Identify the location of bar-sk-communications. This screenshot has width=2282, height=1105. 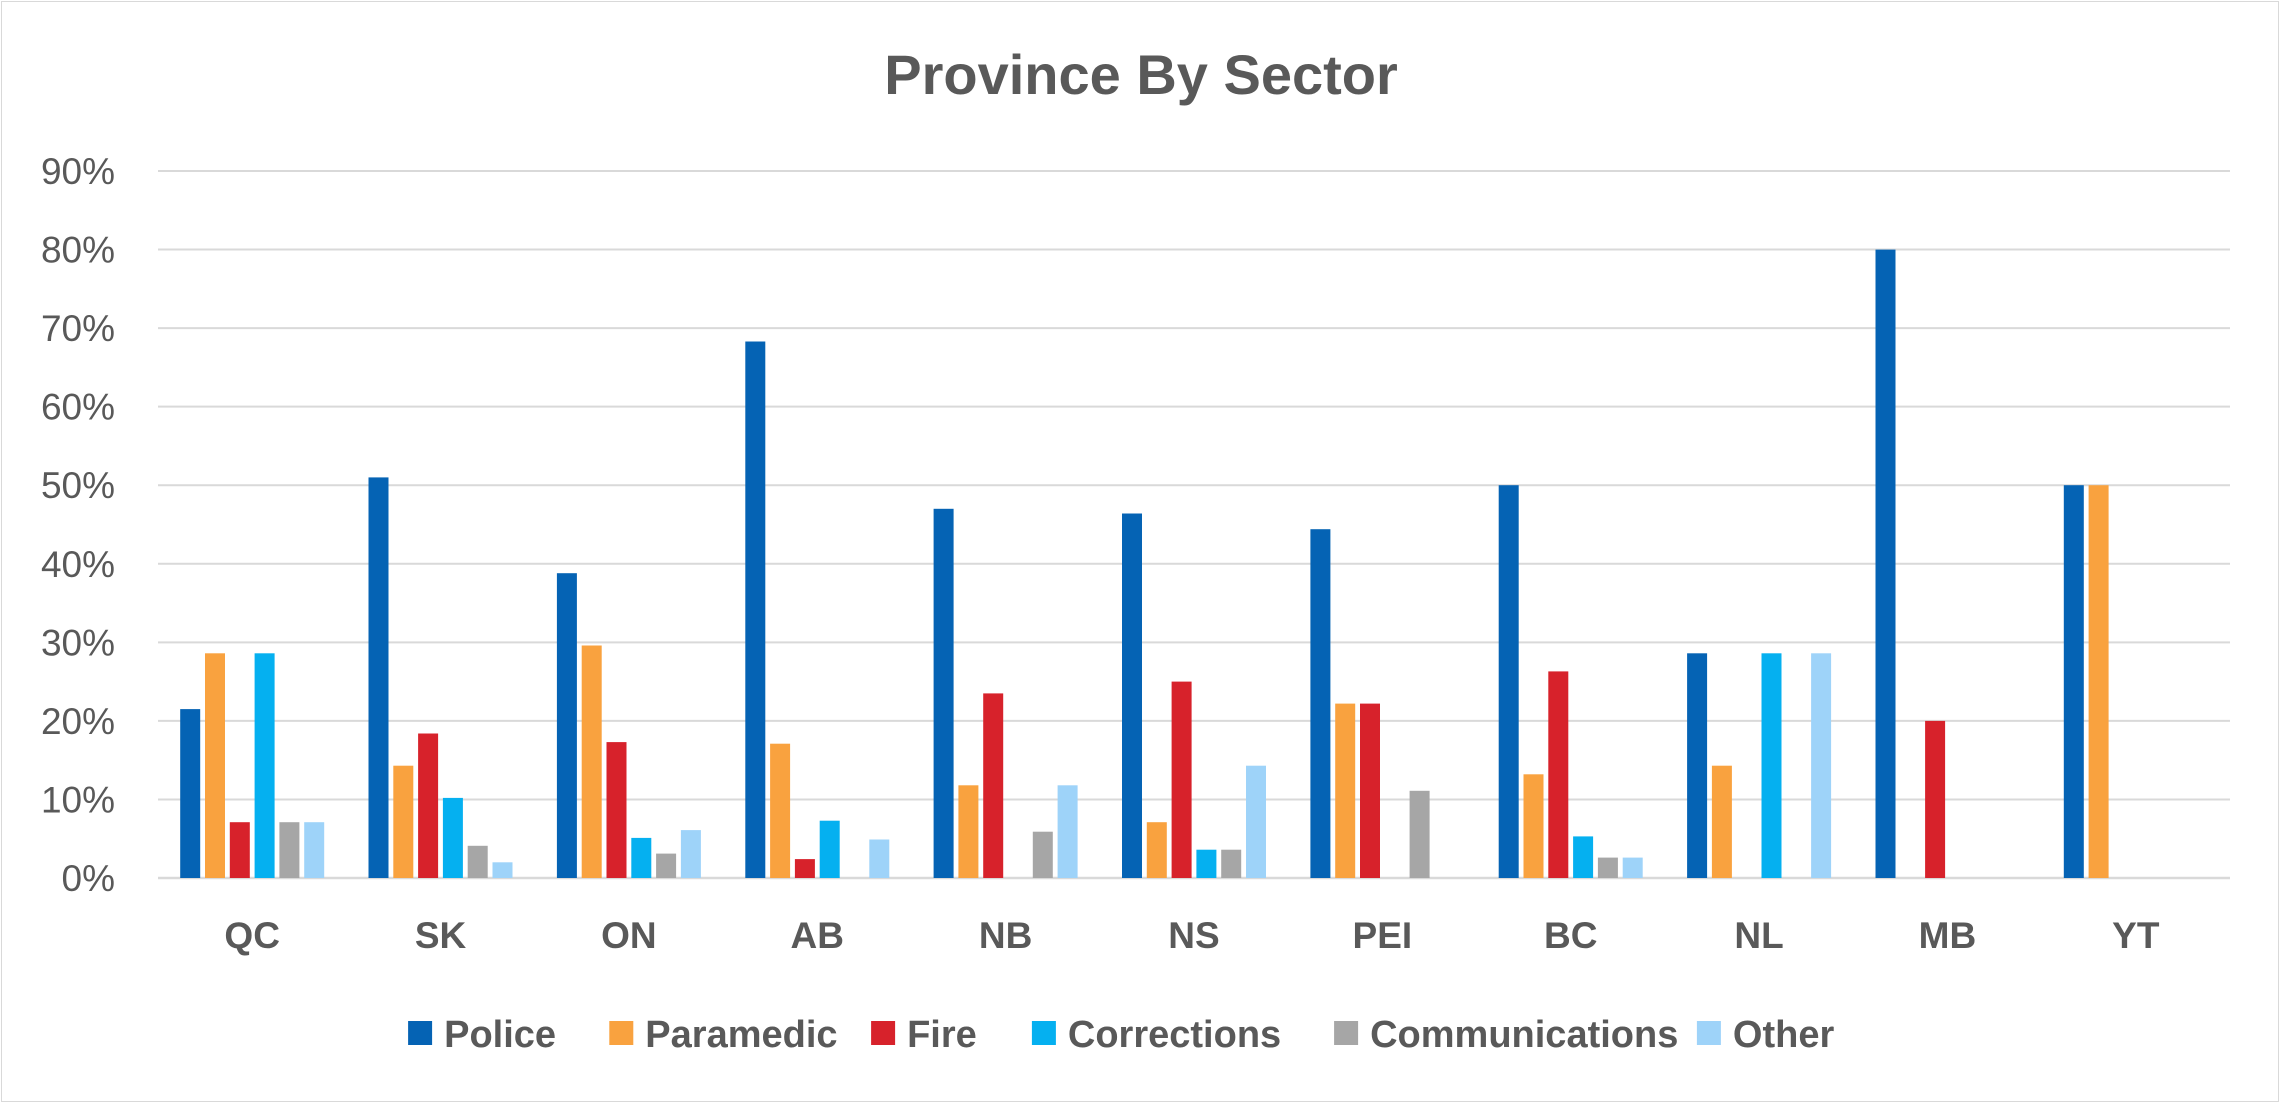
(477, 861).